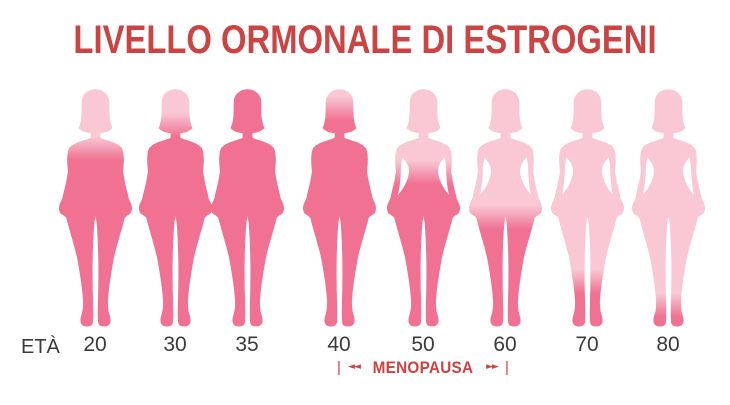 The image size is (730, 405). What do you see at coordinates (507, 367) in the screenshot?
I see `menopause-right-bar: |` at bounding box center [507, 367].